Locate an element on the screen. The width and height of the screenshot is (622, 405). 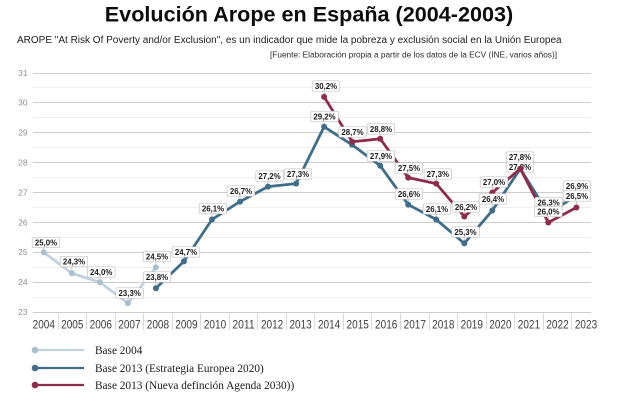
svg-text: 2020 is located at coordinates (500, 324).